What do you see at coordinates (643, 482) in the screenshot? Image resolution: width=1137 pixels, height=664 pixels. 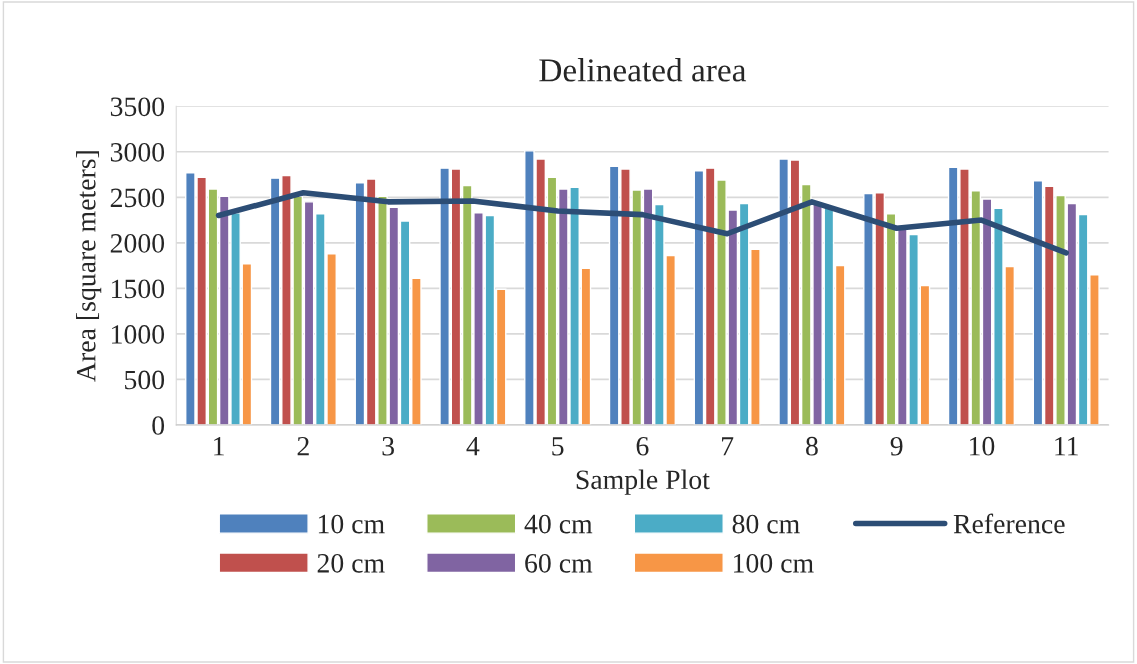 I see `x-axis-title: Sample Plot` at bounding box center [643, 482].